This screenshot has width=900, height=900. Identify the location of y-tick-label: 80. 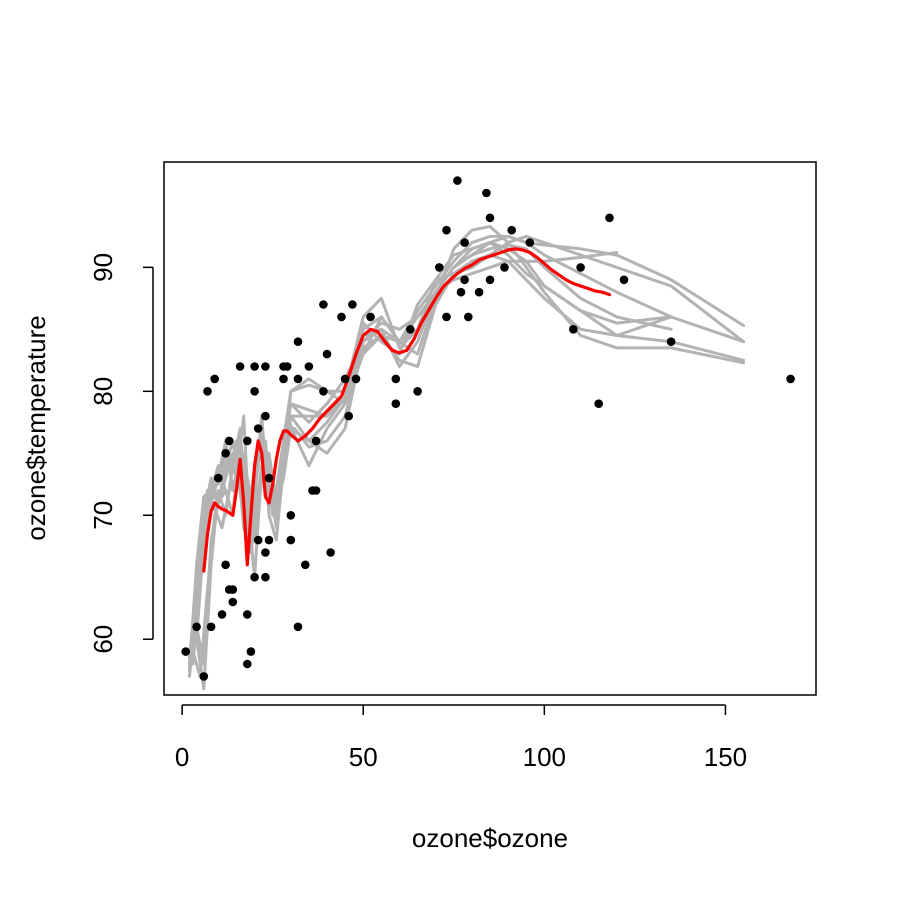
(103, 391).